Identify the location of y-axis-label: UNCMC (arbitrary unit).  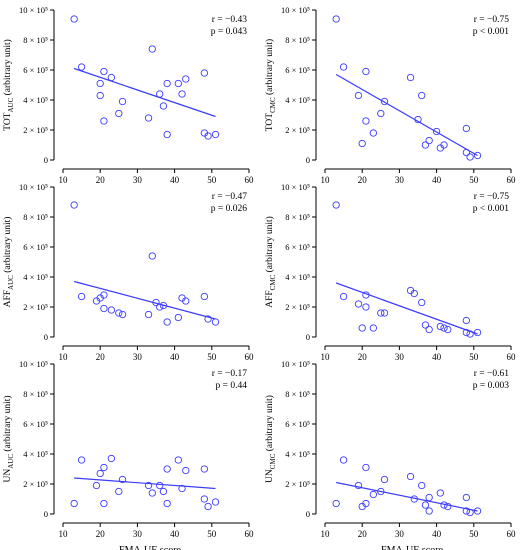
(270, 439).